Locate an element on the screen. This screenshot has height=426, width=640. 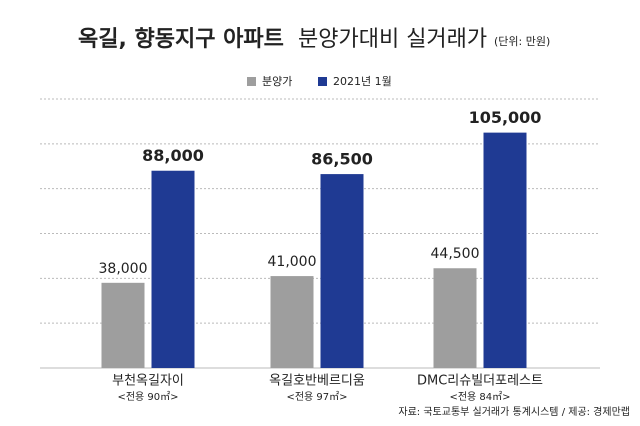
x-tick-label: DMC리슈빌더포레스트 is located at coordinates (480, 381).